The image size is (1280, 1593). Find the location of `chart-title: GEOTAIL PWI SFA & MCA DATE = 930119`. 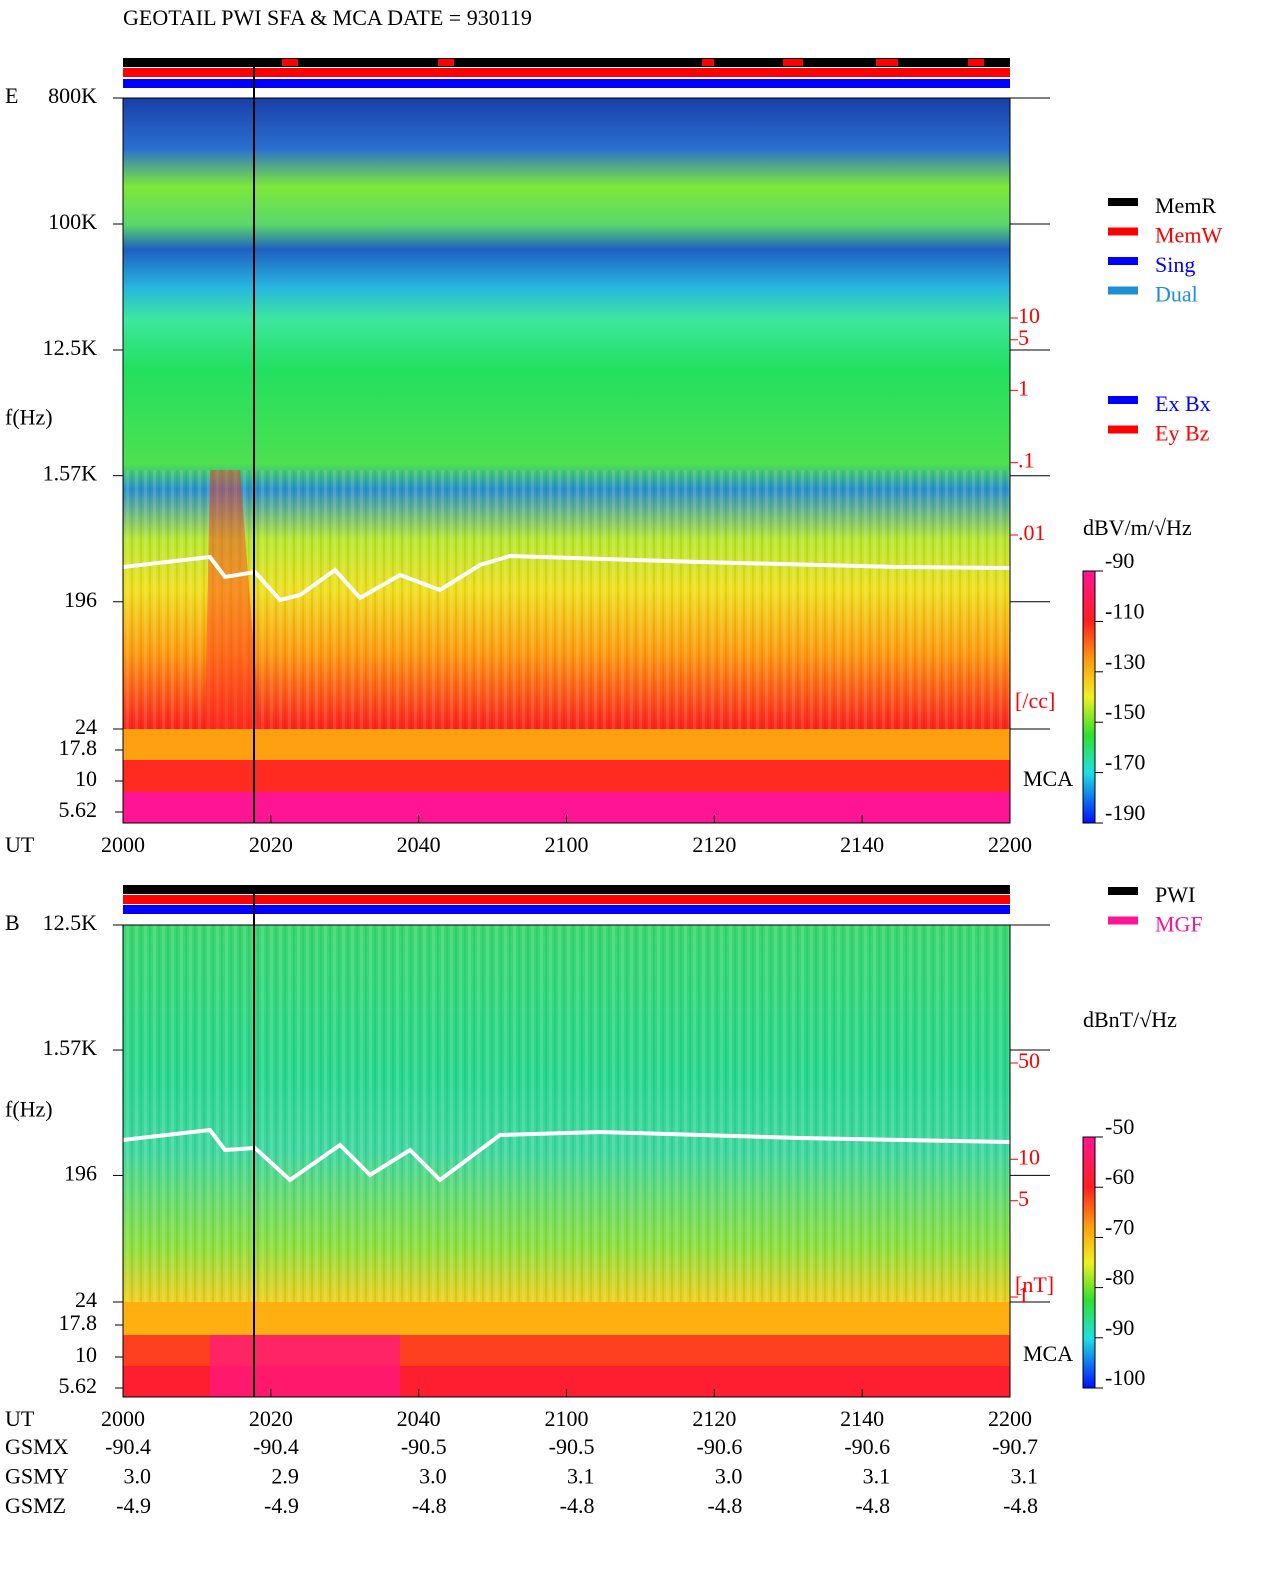

chart-title: GEOTAIL PWI SFA & MCA DATE = 930119 is located at coordinates (327, 17).